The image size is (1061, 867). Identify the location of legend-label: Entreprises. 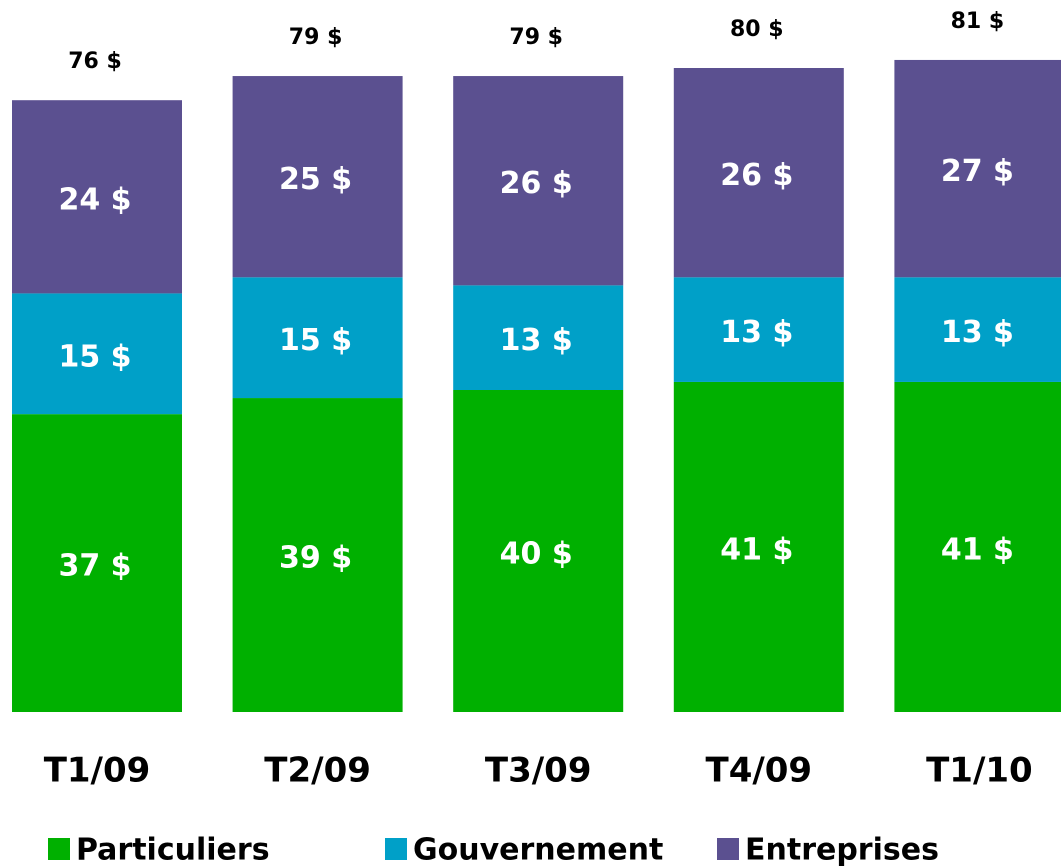
(842, 850).